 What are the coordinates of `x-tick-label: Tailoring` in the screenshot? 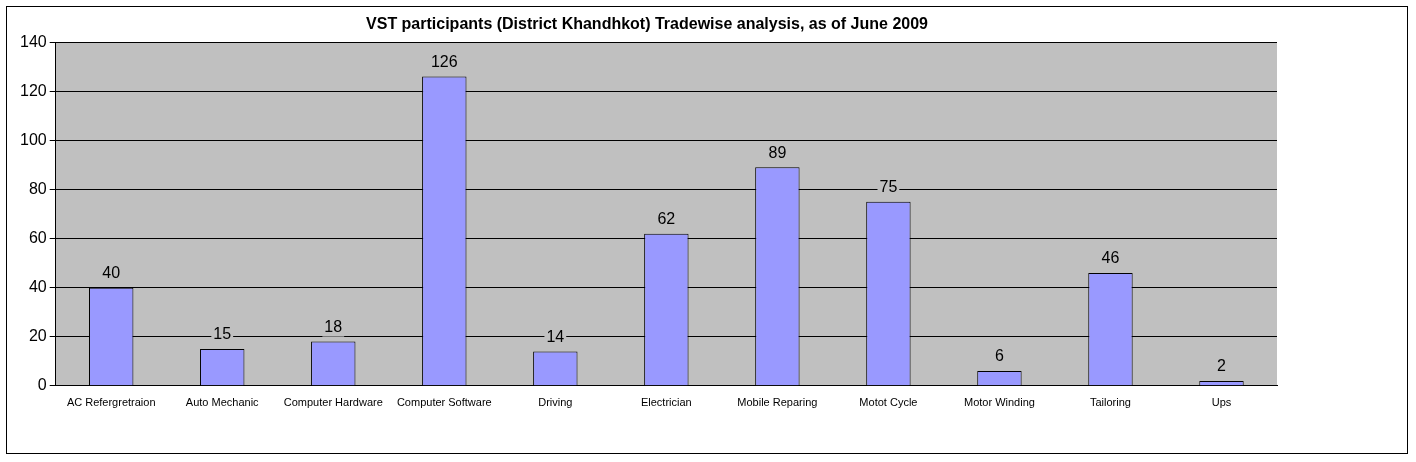 It's located at (1110, 402).